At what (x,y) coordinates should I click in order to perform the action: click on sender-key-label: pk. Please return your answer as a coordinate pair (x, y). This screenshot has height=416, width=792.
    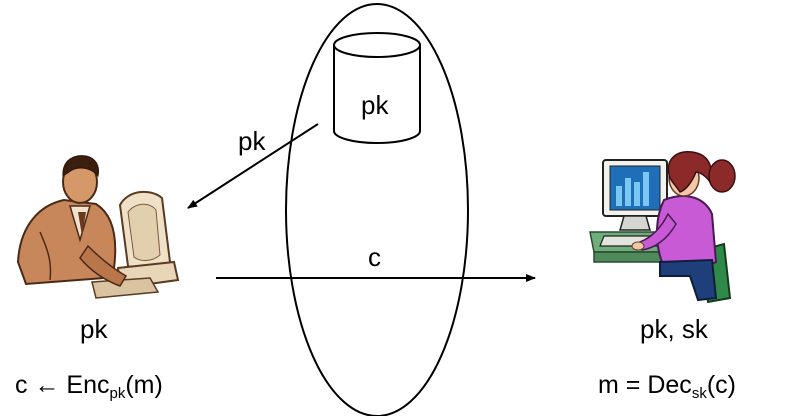
    Looking at the image, I should click on (94, 329).